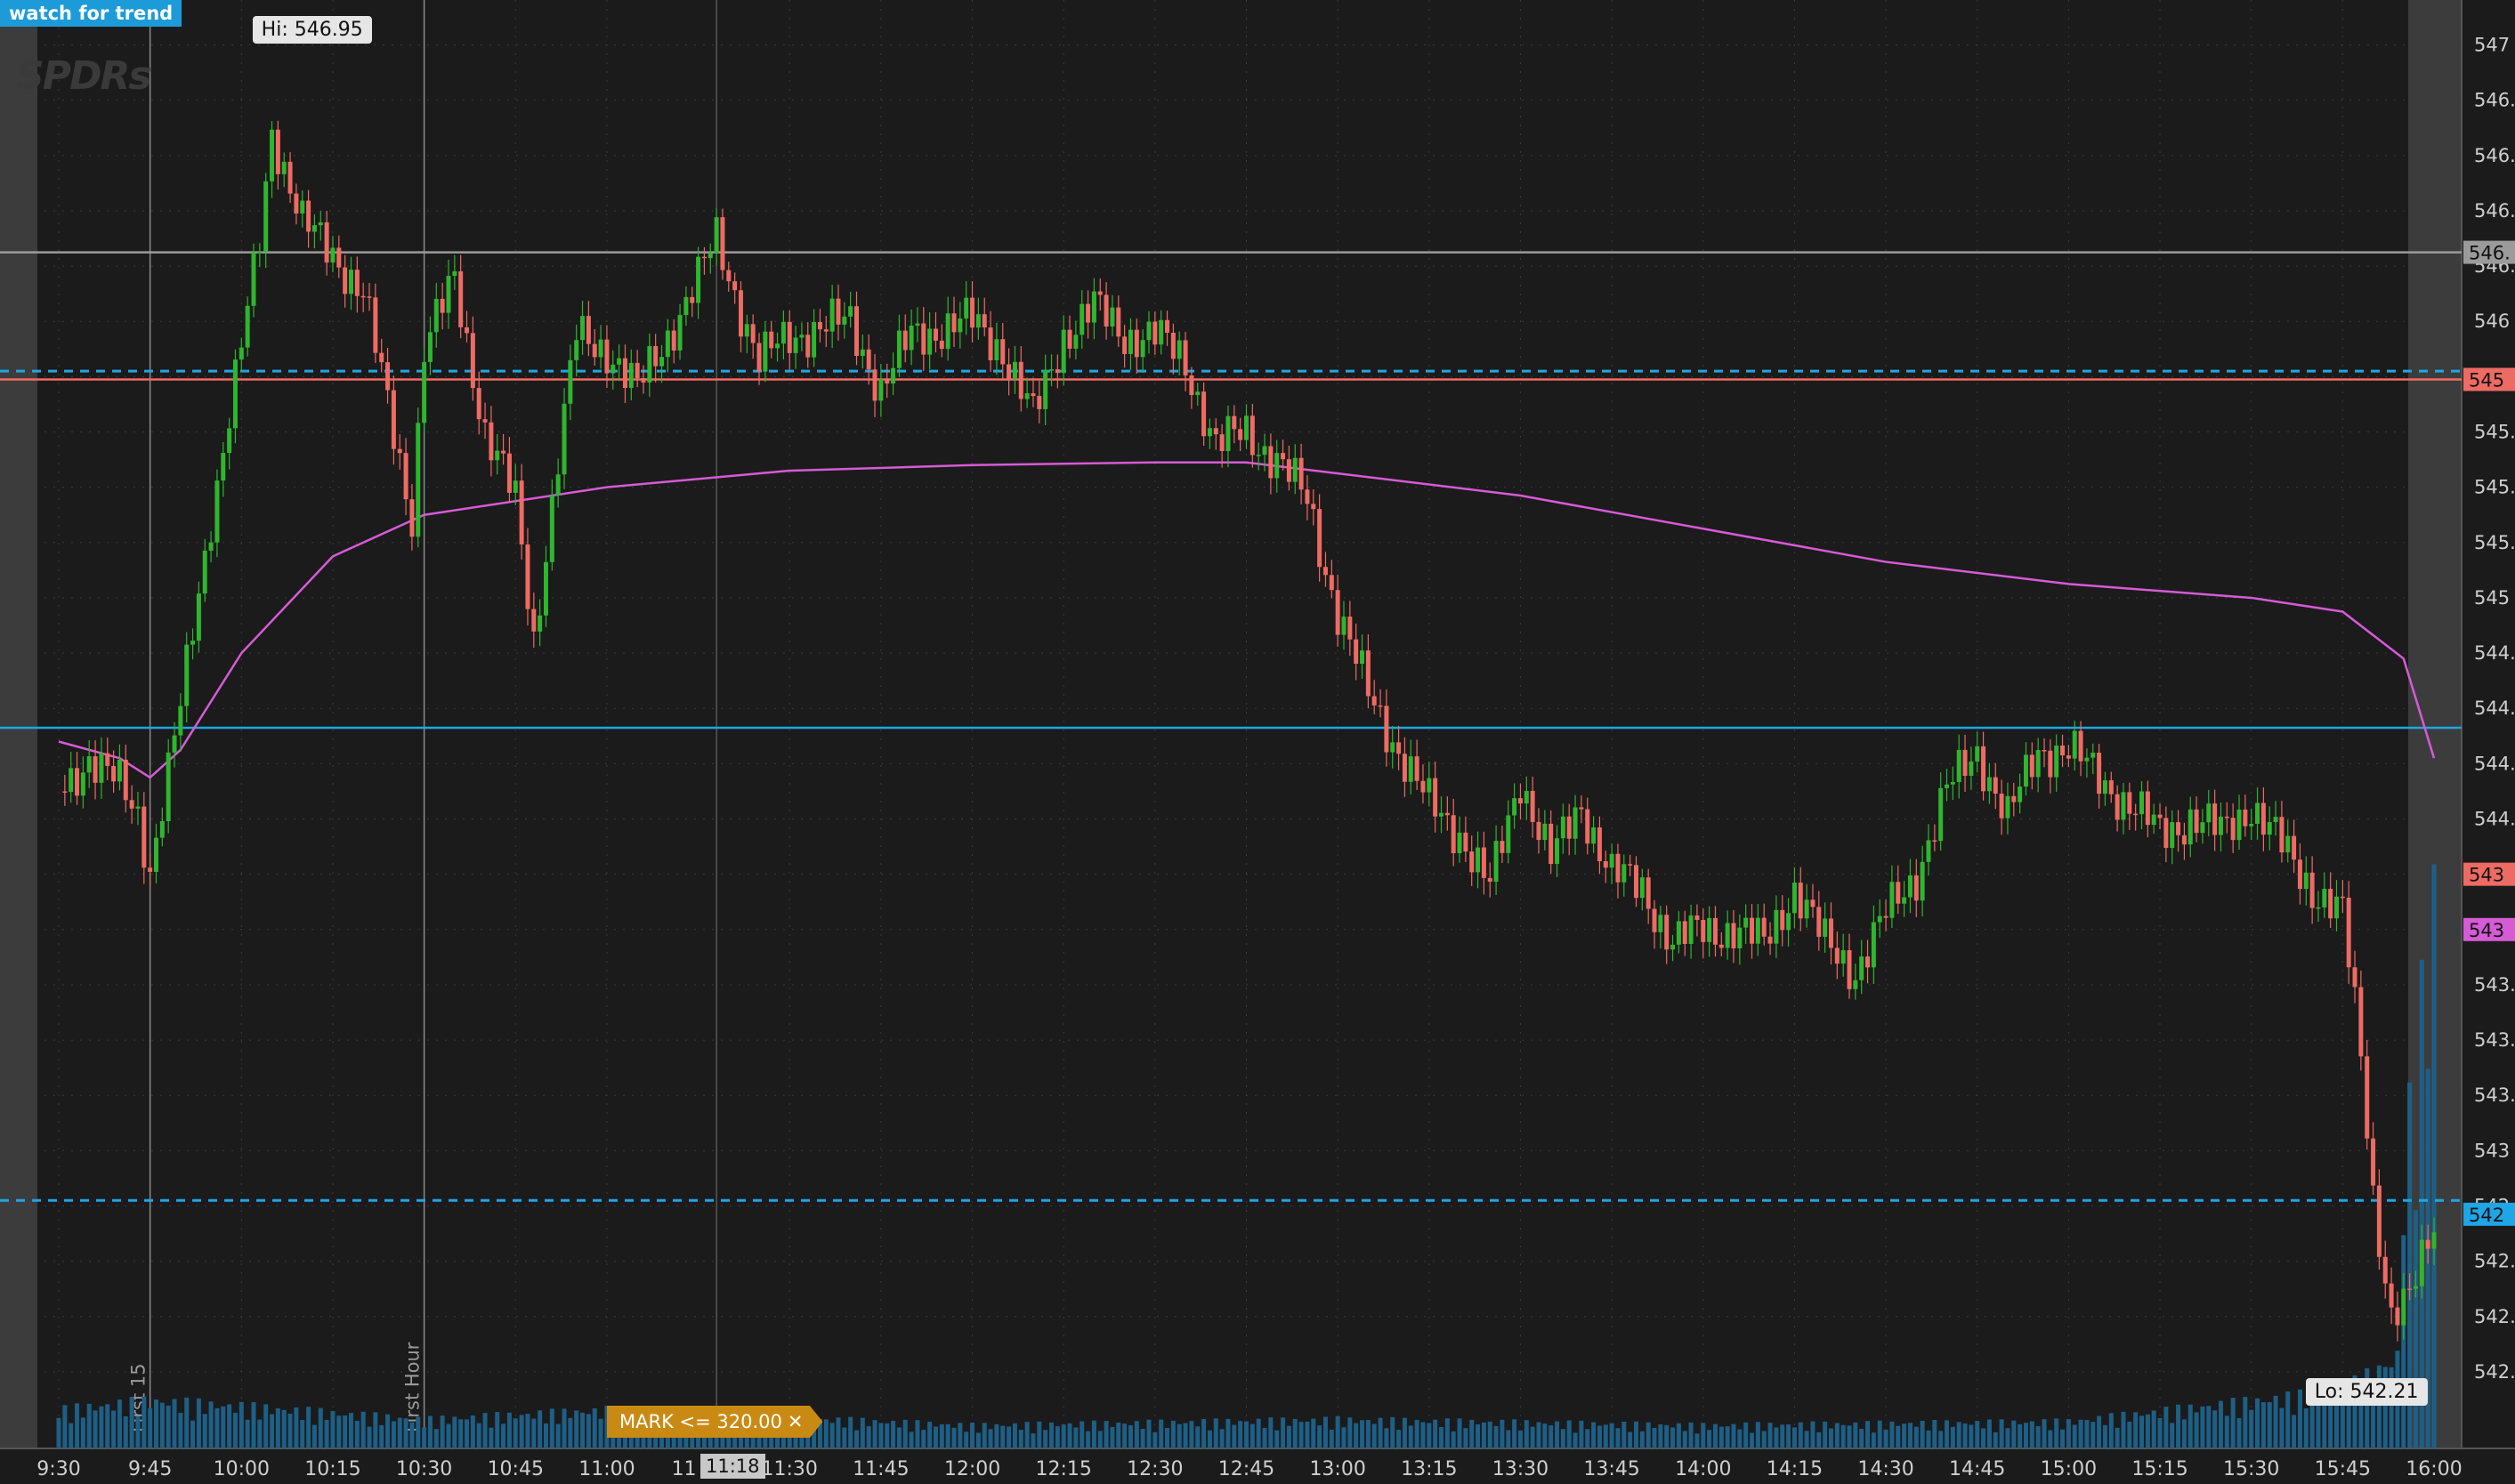  I want to click on mark-alert-tag: MARK <= 320.00 ✕, so click(715, 1422).